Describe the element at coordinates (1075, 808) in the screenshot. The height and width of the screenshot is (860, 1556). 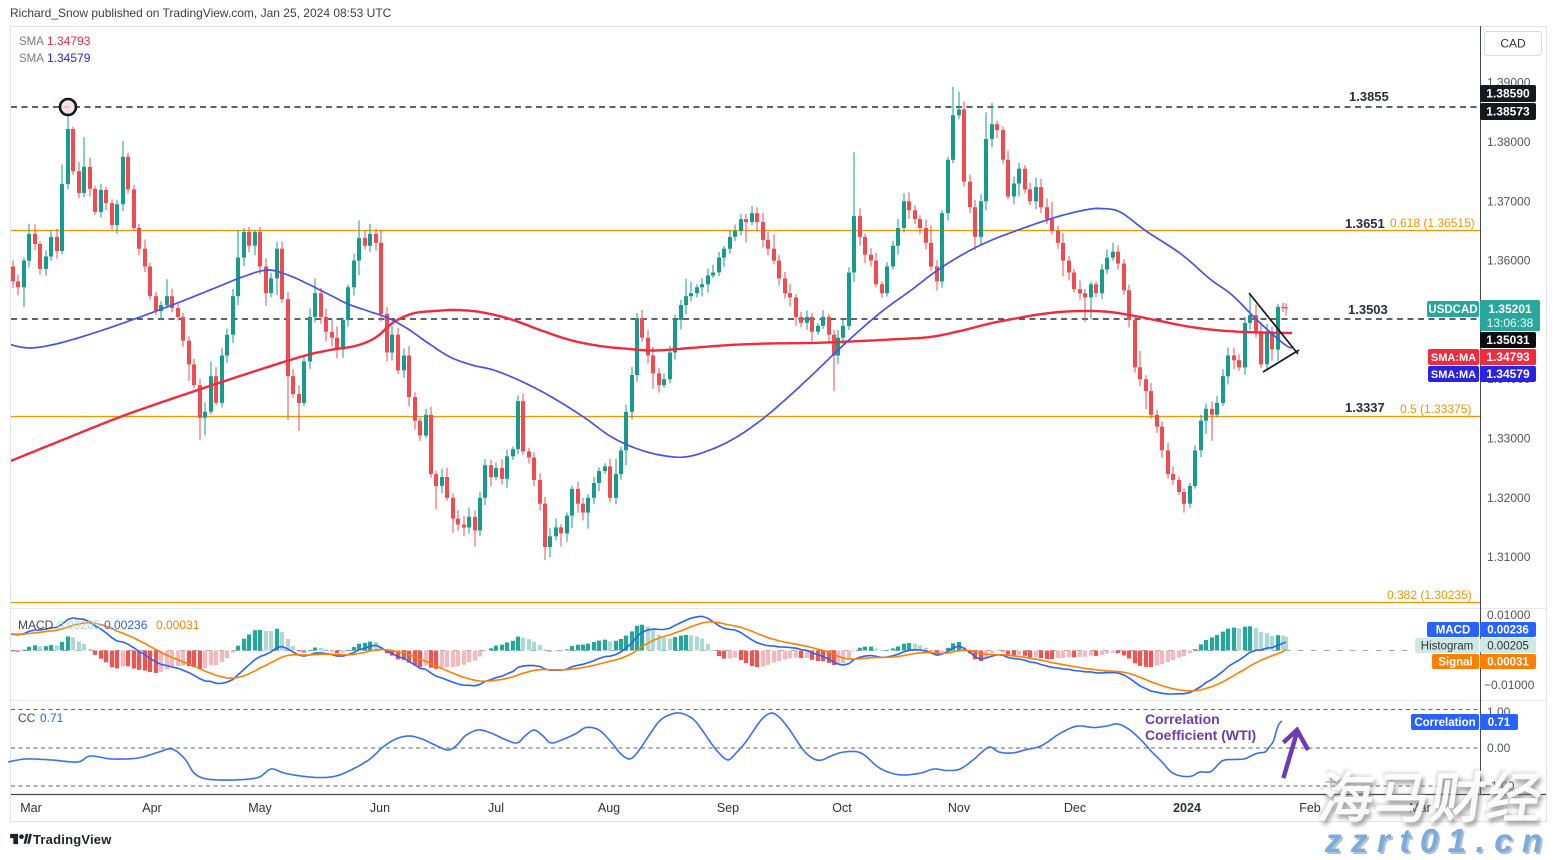
I see `svg-text: Dec` at that location.